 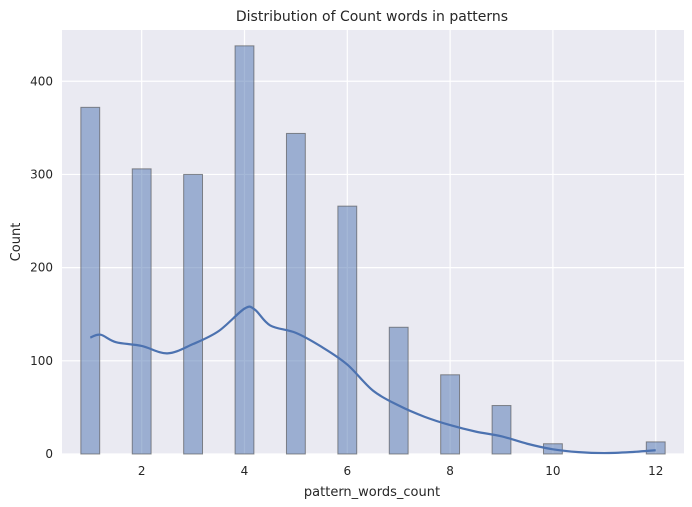 What do you see at coordinates (655, 471) in the screenshot?
I see `x-tick-label: 12` at bounding box center [655, 471].